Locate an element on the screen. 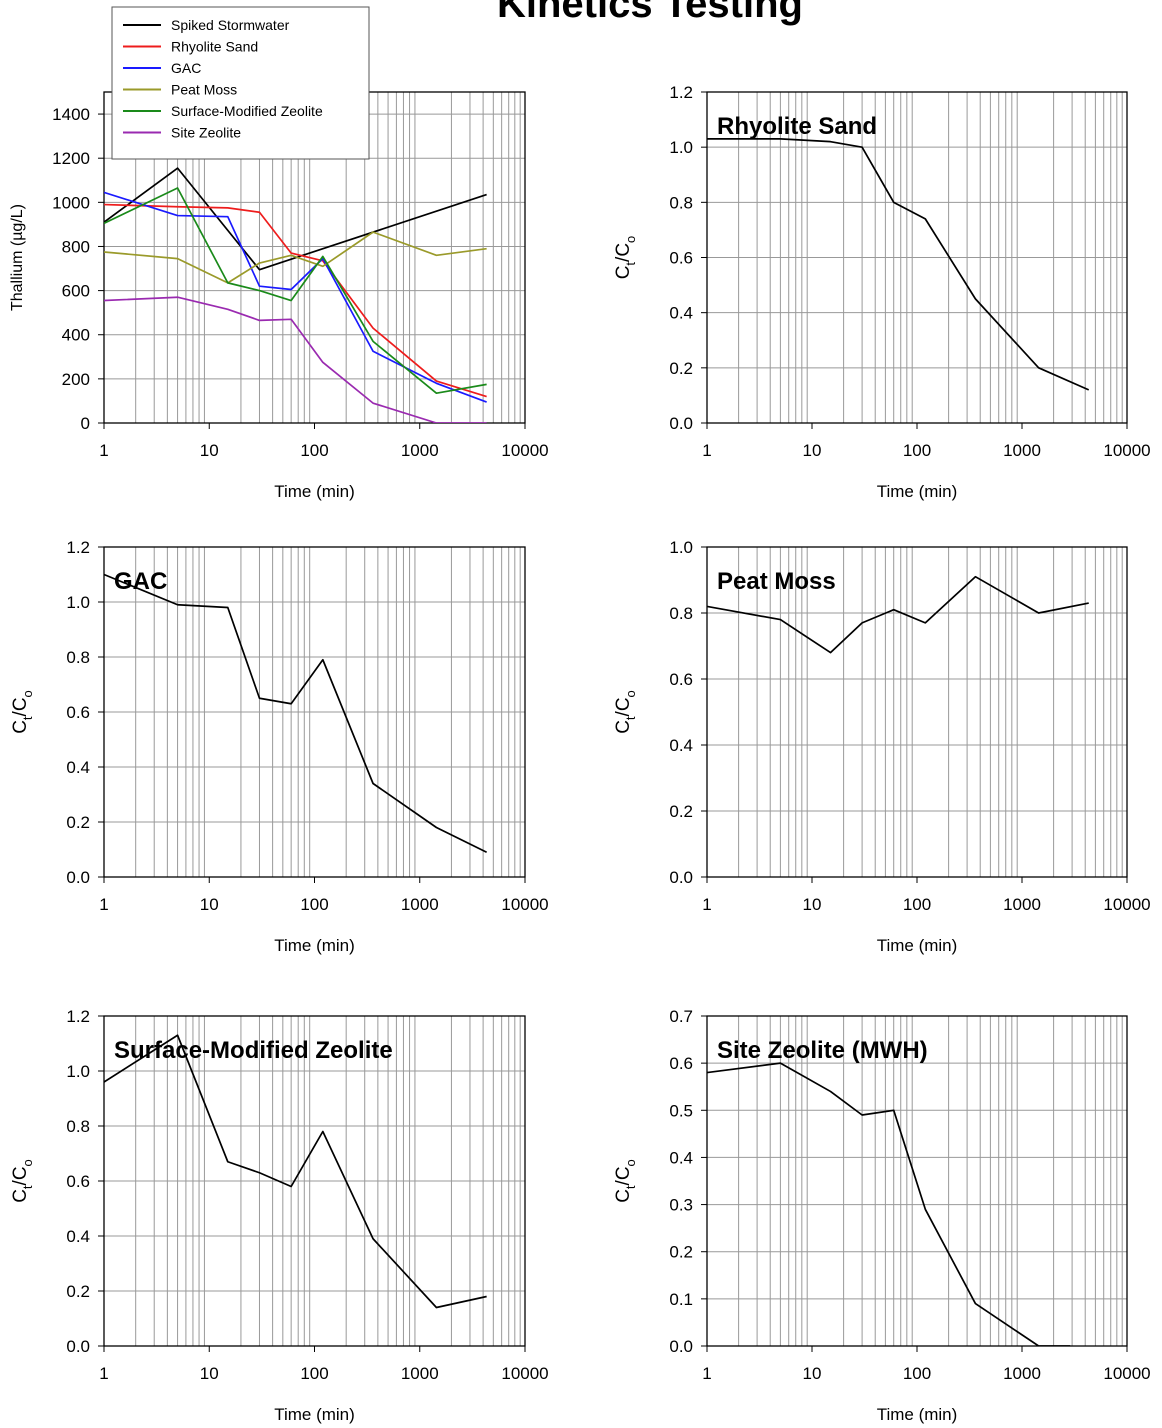 This screenshot has height=1428, width=1162. legend-label: Rhyolite Sand is located at coordinates (214, 47).